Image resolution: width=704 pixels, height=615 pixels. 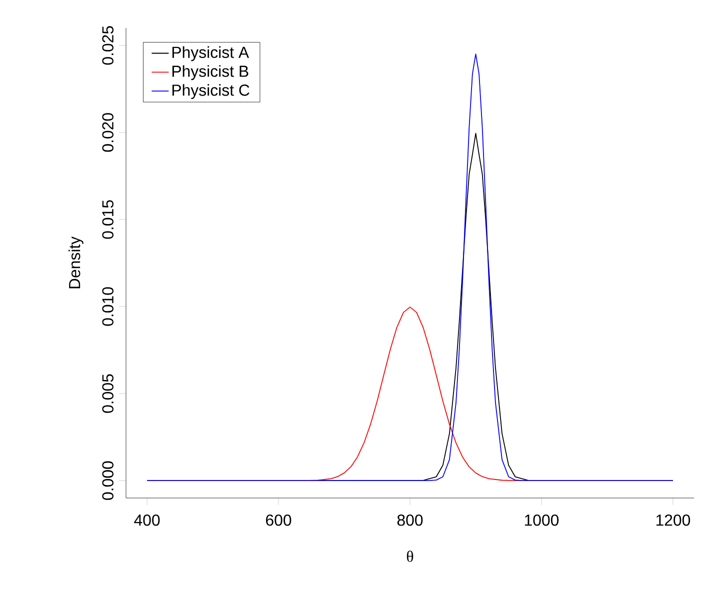 I want to click on x-tick-label: 400, so click(x=147, y=520).